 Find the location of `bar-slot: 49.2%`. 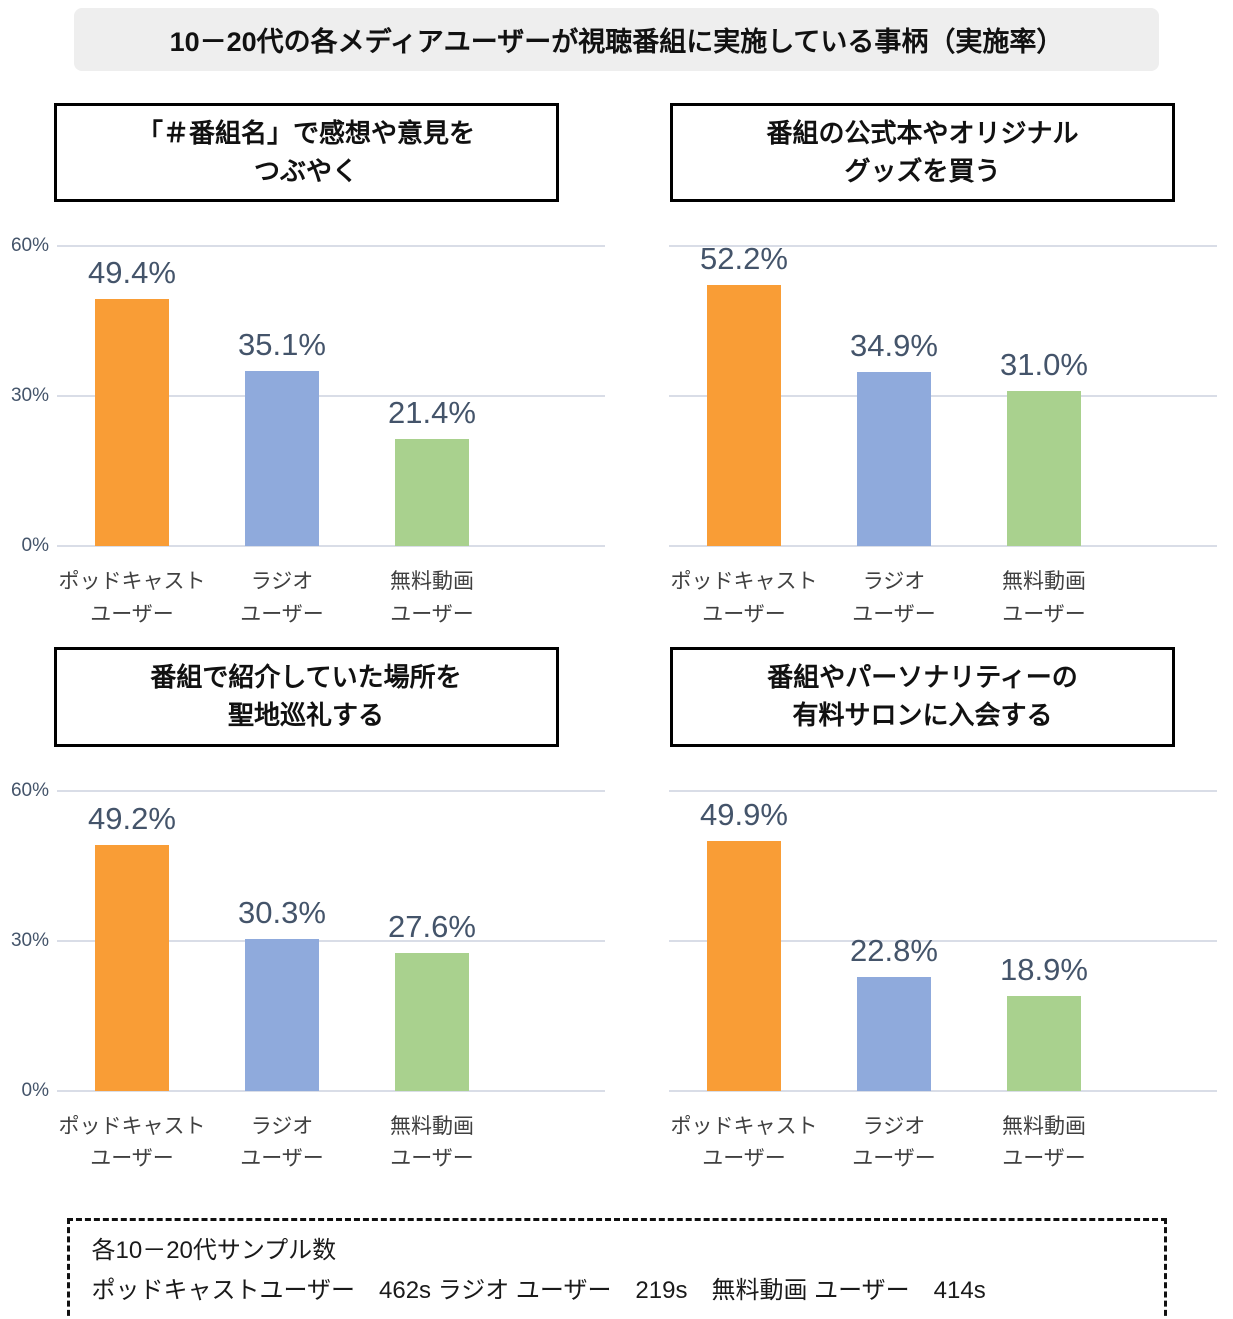

bar-slot: 49.2% is located at coordinates (132, 941).